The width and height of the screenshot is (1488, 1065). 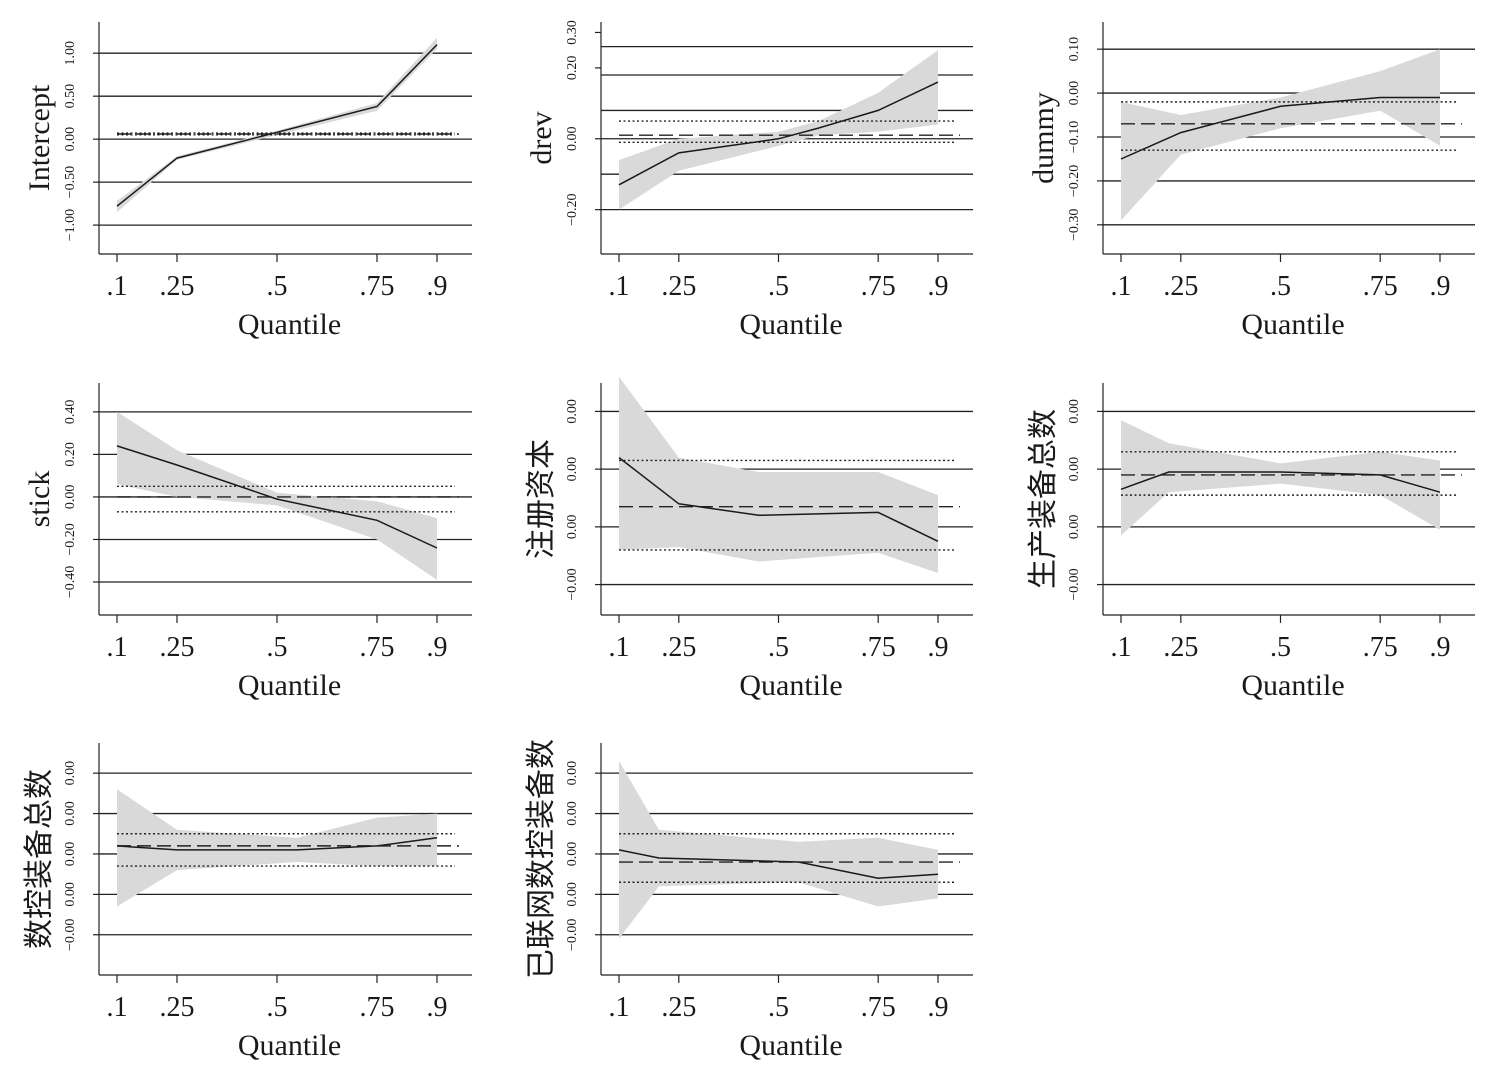 I want to click on y-axis-label: dummy, so click(x=1043, y=138).